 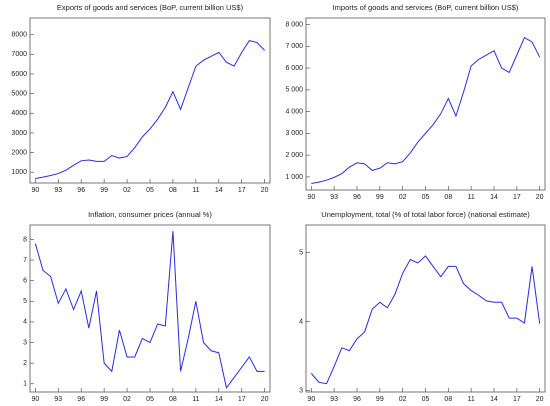 What do you see at coordinates (294, 24) in the screenshot?
I see `y-tick-label: 8 000` at bounding box center [294, 24].